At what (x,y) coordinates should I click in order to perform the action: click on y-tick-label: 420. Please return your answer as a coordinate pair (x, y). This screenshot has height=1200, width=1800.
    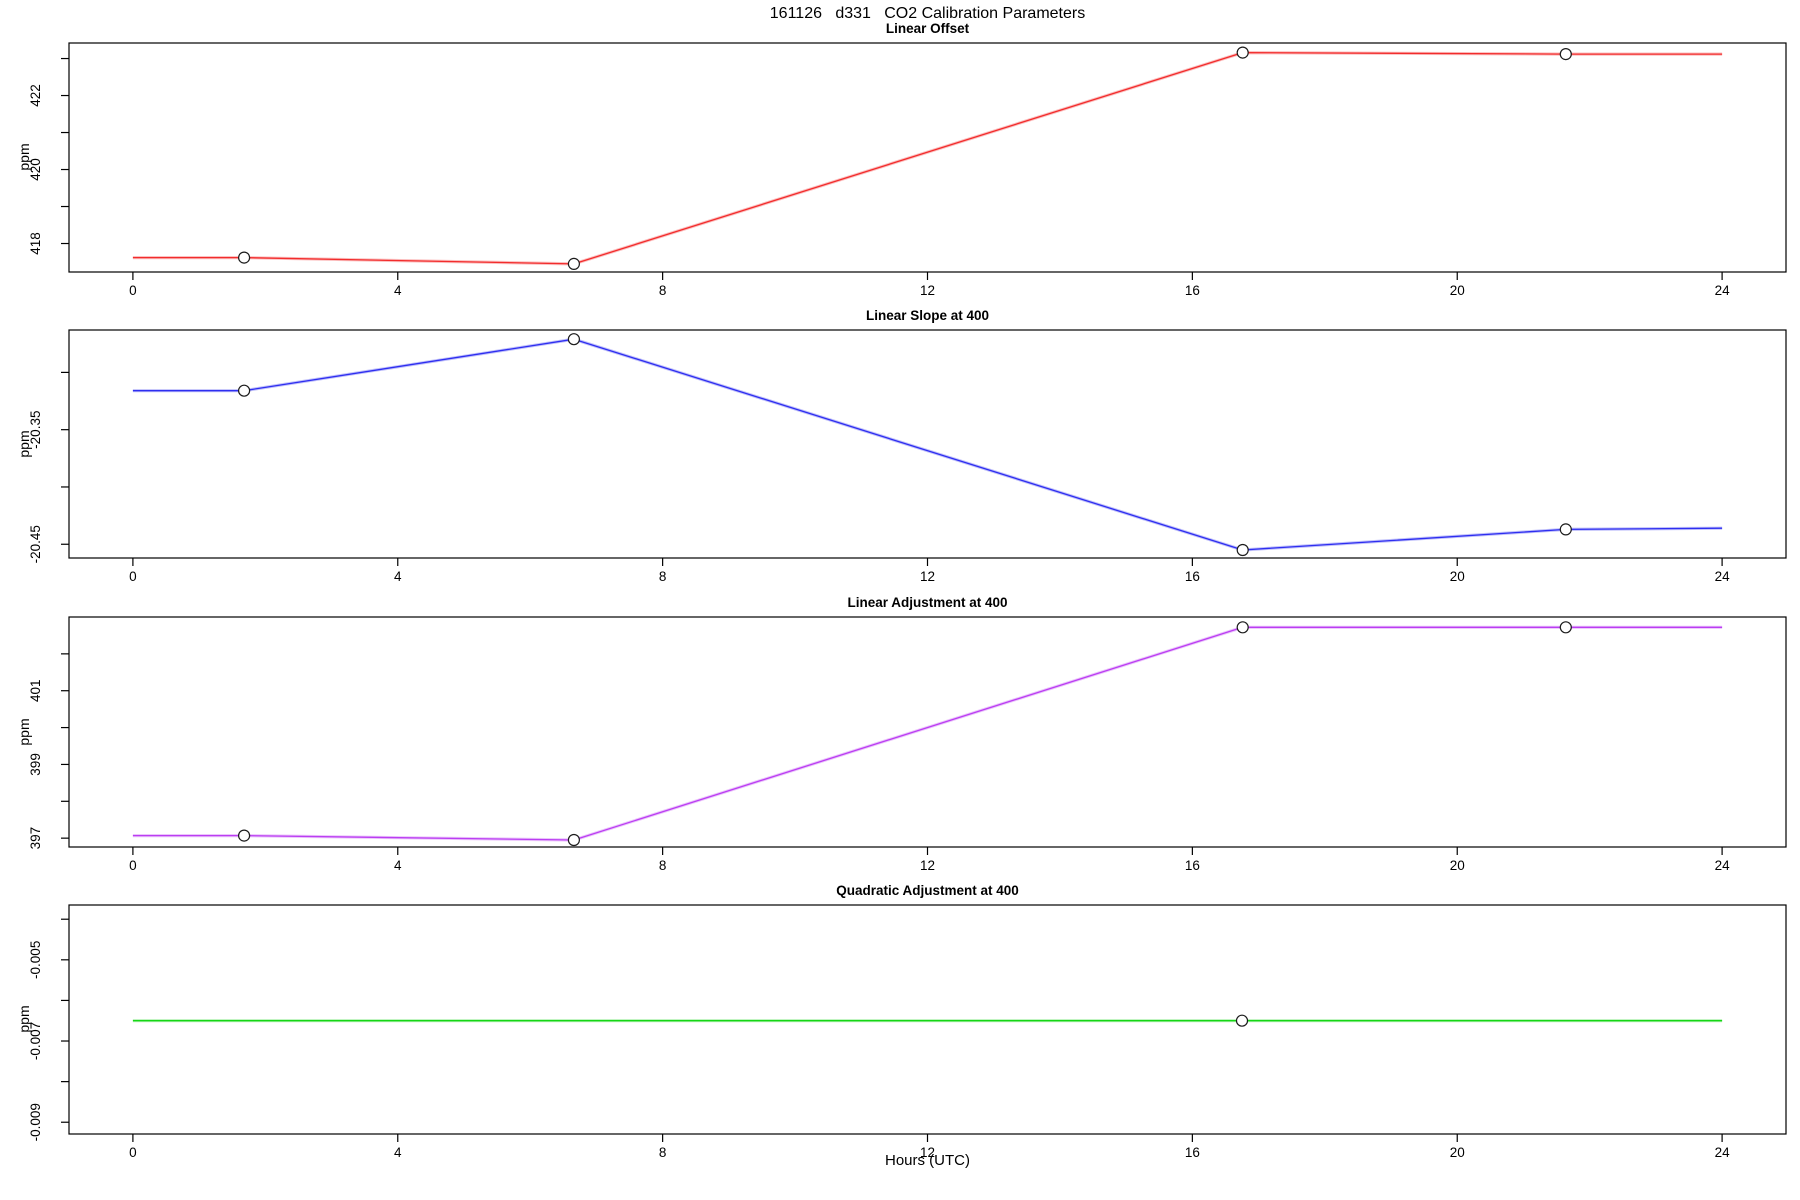
    Looking at the image, I should click on (35, 169).